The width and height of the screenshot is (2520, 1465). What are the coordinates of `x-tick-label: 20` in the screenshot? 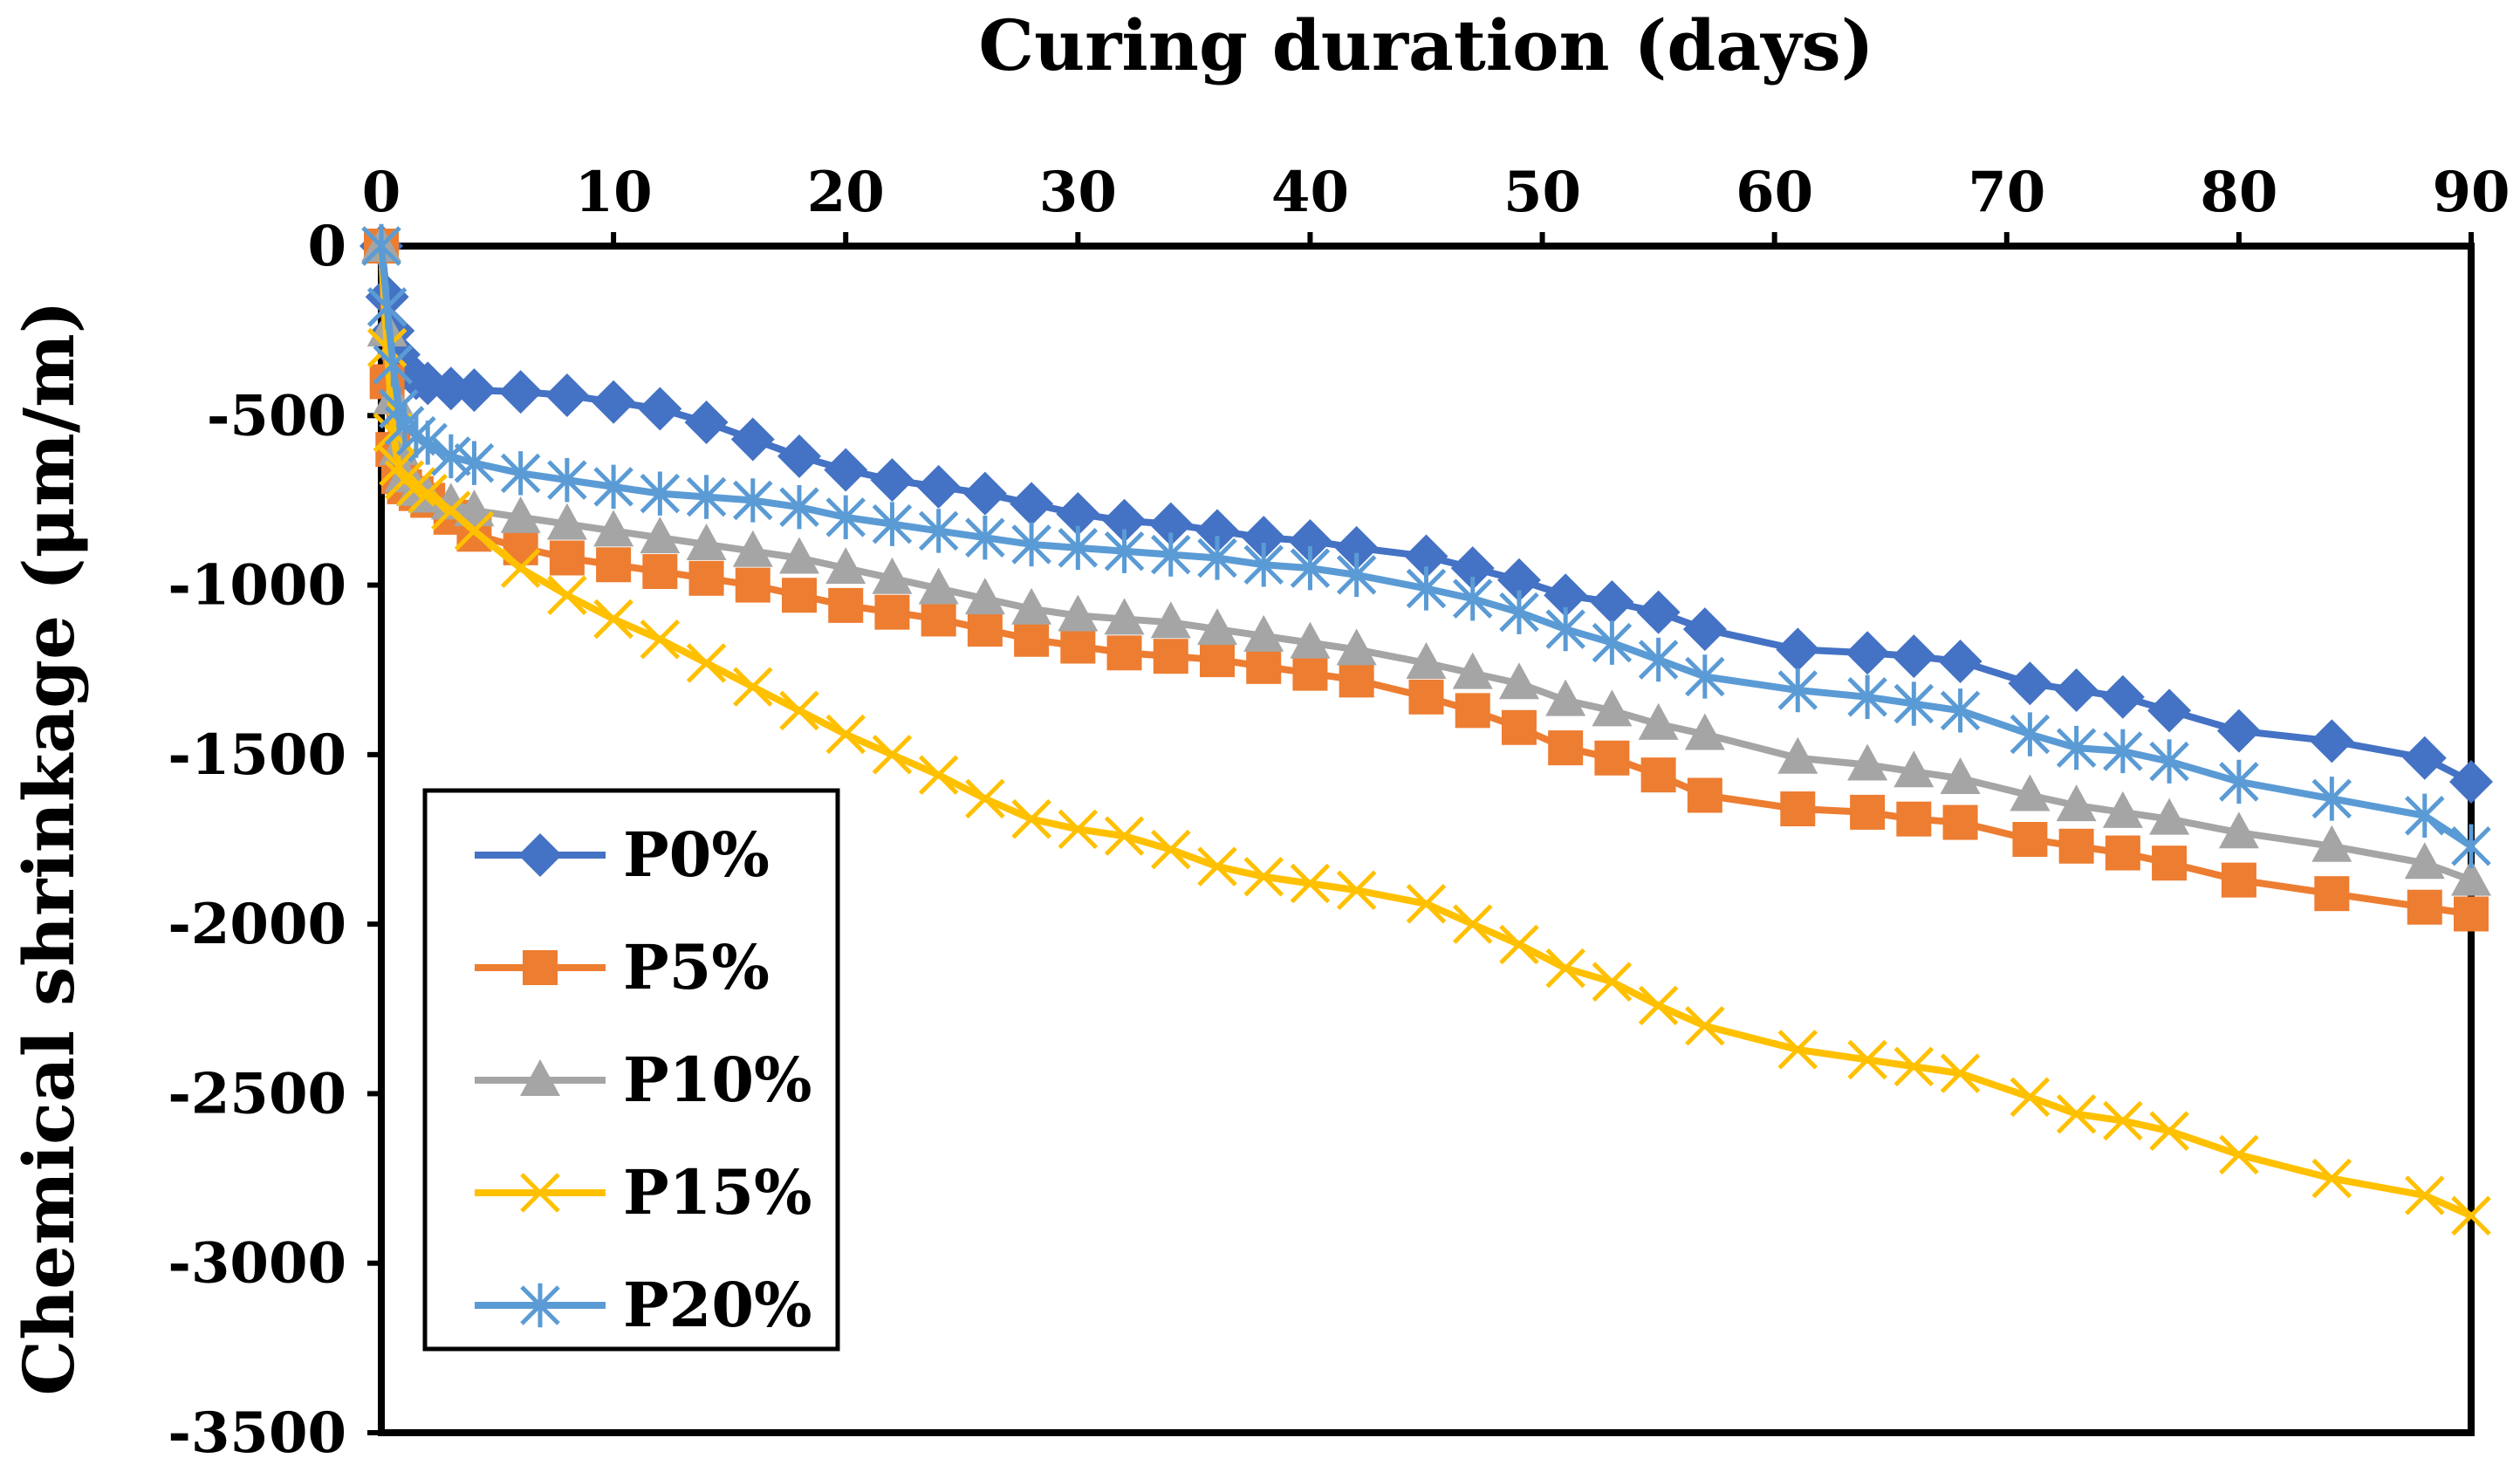 It's located at (846, 192).